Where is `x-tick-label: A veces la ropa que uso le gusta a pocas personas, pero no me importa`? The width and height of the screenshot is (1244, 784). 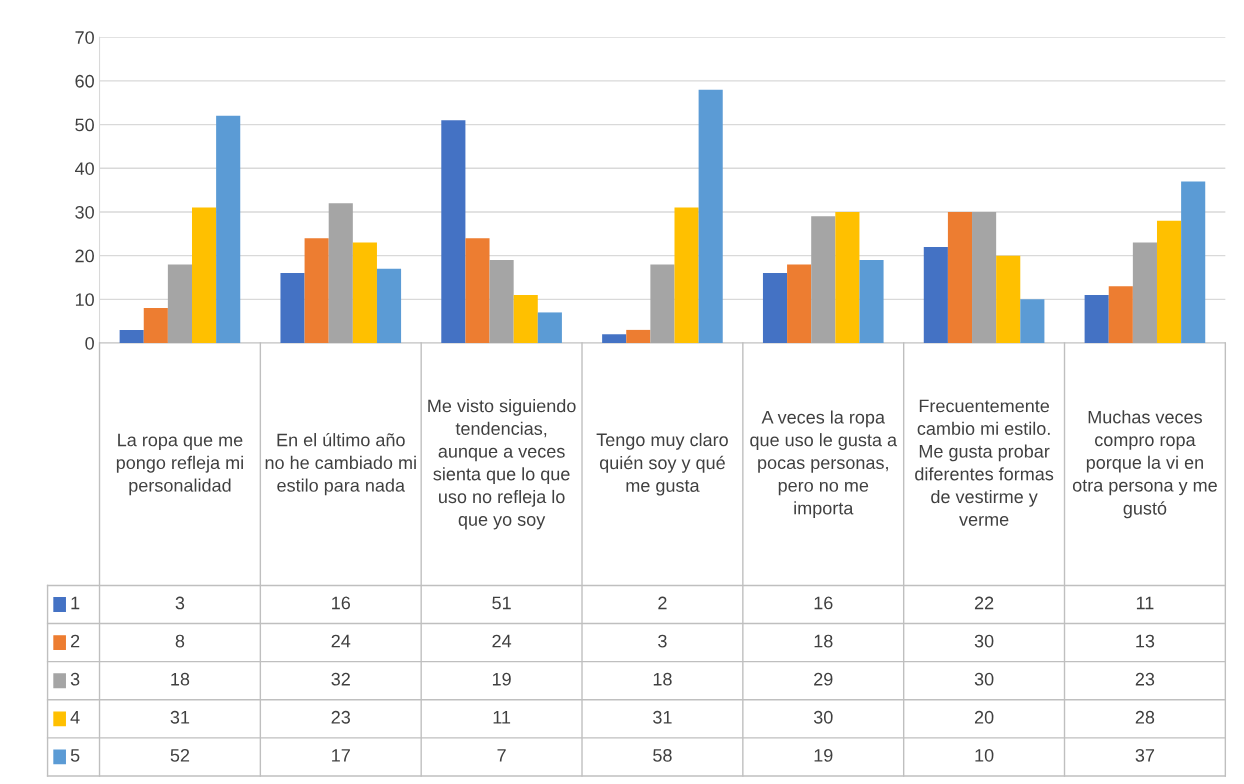
x-tick-label: A veces la ropa que uso le gusta a pocas personas, pero no me importa is located at coordinates (824, 464).